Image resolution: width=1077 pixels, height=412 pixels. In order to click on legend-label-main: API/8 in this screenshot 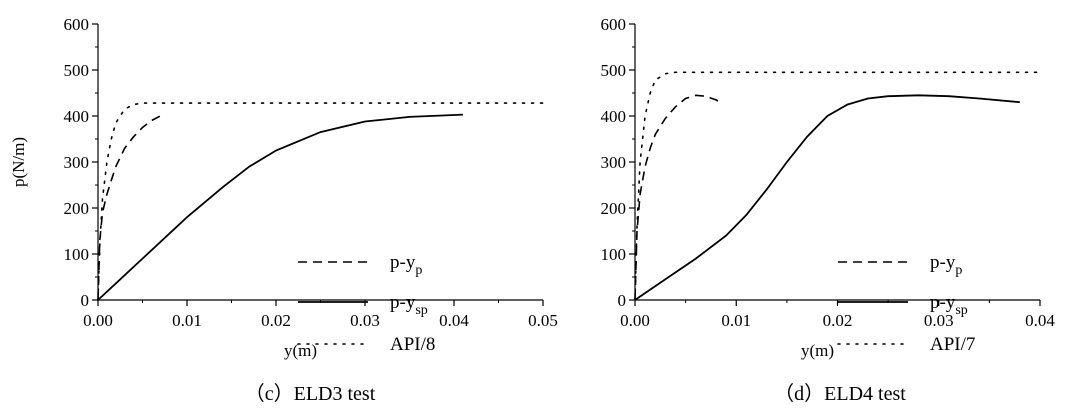, I will do `click(412, 344)`.